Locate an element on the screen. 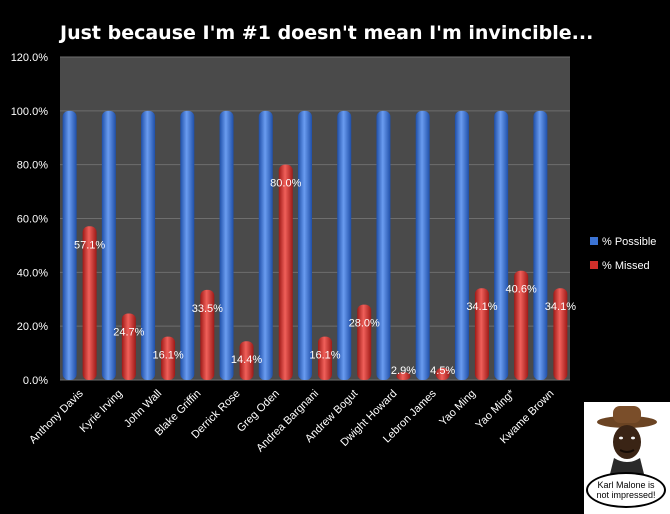 The width and height of the screenshot is (670, 514). y-tick-label: 20.0% is located at coordinates (32, 327).